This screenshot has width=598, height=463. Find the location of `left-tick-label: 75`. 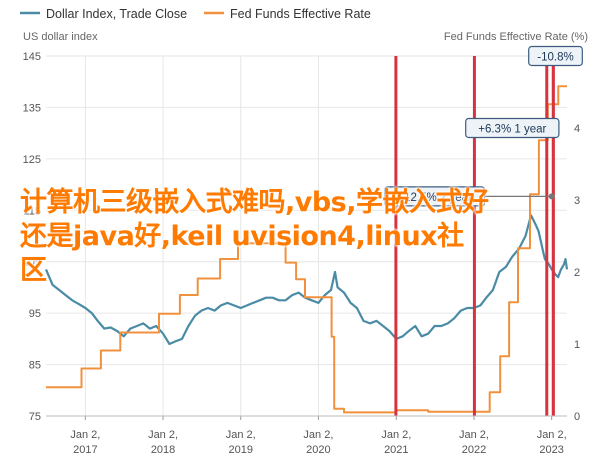

left-tick-label: 75 is located at coordinates (35, 417).